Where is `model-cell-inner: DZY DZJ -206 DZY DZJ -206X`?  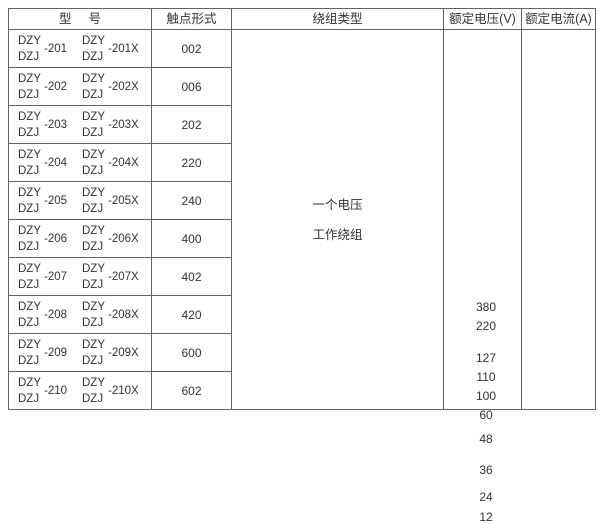
model-cell-inner: DZY DZJ -206 DZY DZJ -206X is located at coordinates (80, 238).